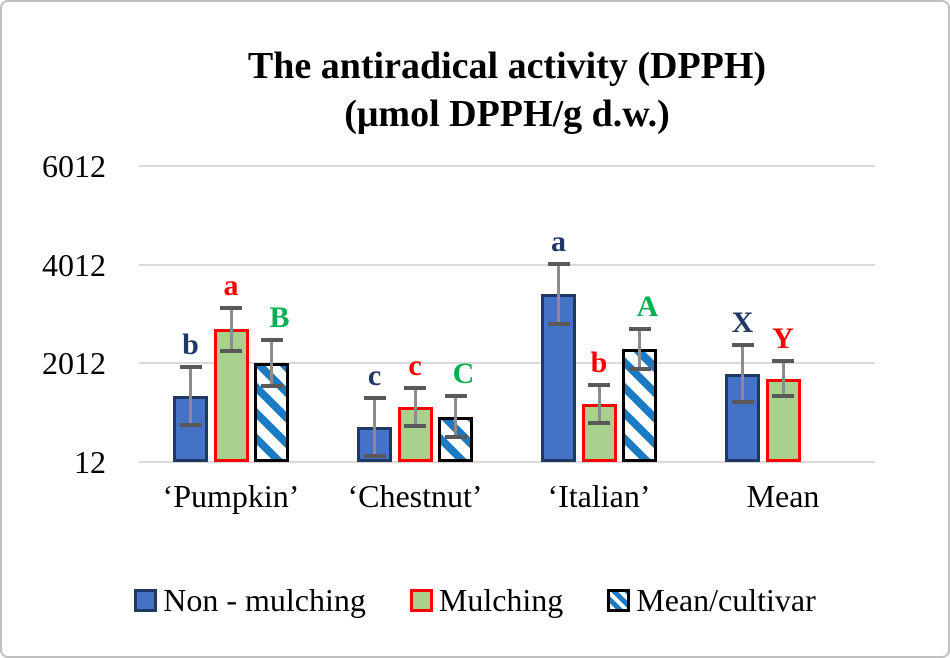  Describe the element at coordinates (599, 496) in the screenshot. I see `x-category-label-italian: ‘Italian’` at that location.